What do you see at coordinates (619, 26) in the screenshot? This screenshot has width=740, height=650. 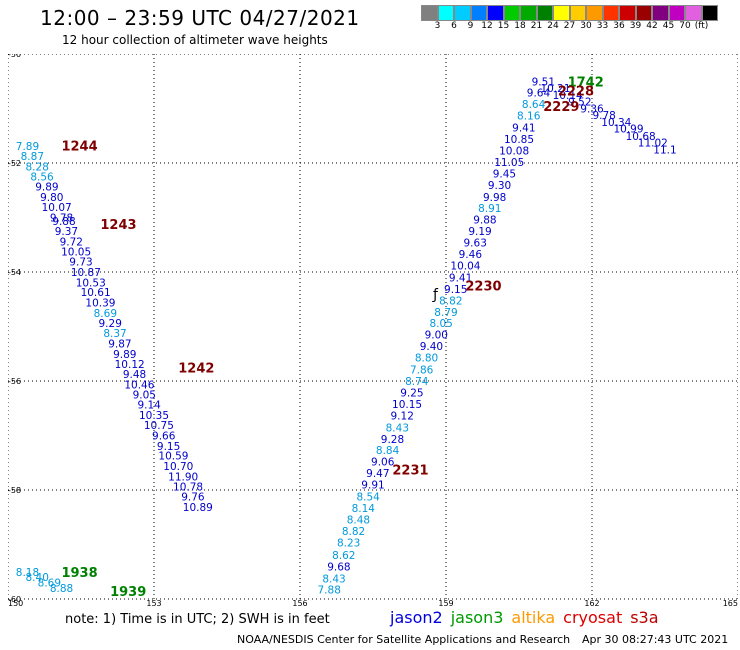 I see `scale-label: 36` at bounding box center [619, 26].